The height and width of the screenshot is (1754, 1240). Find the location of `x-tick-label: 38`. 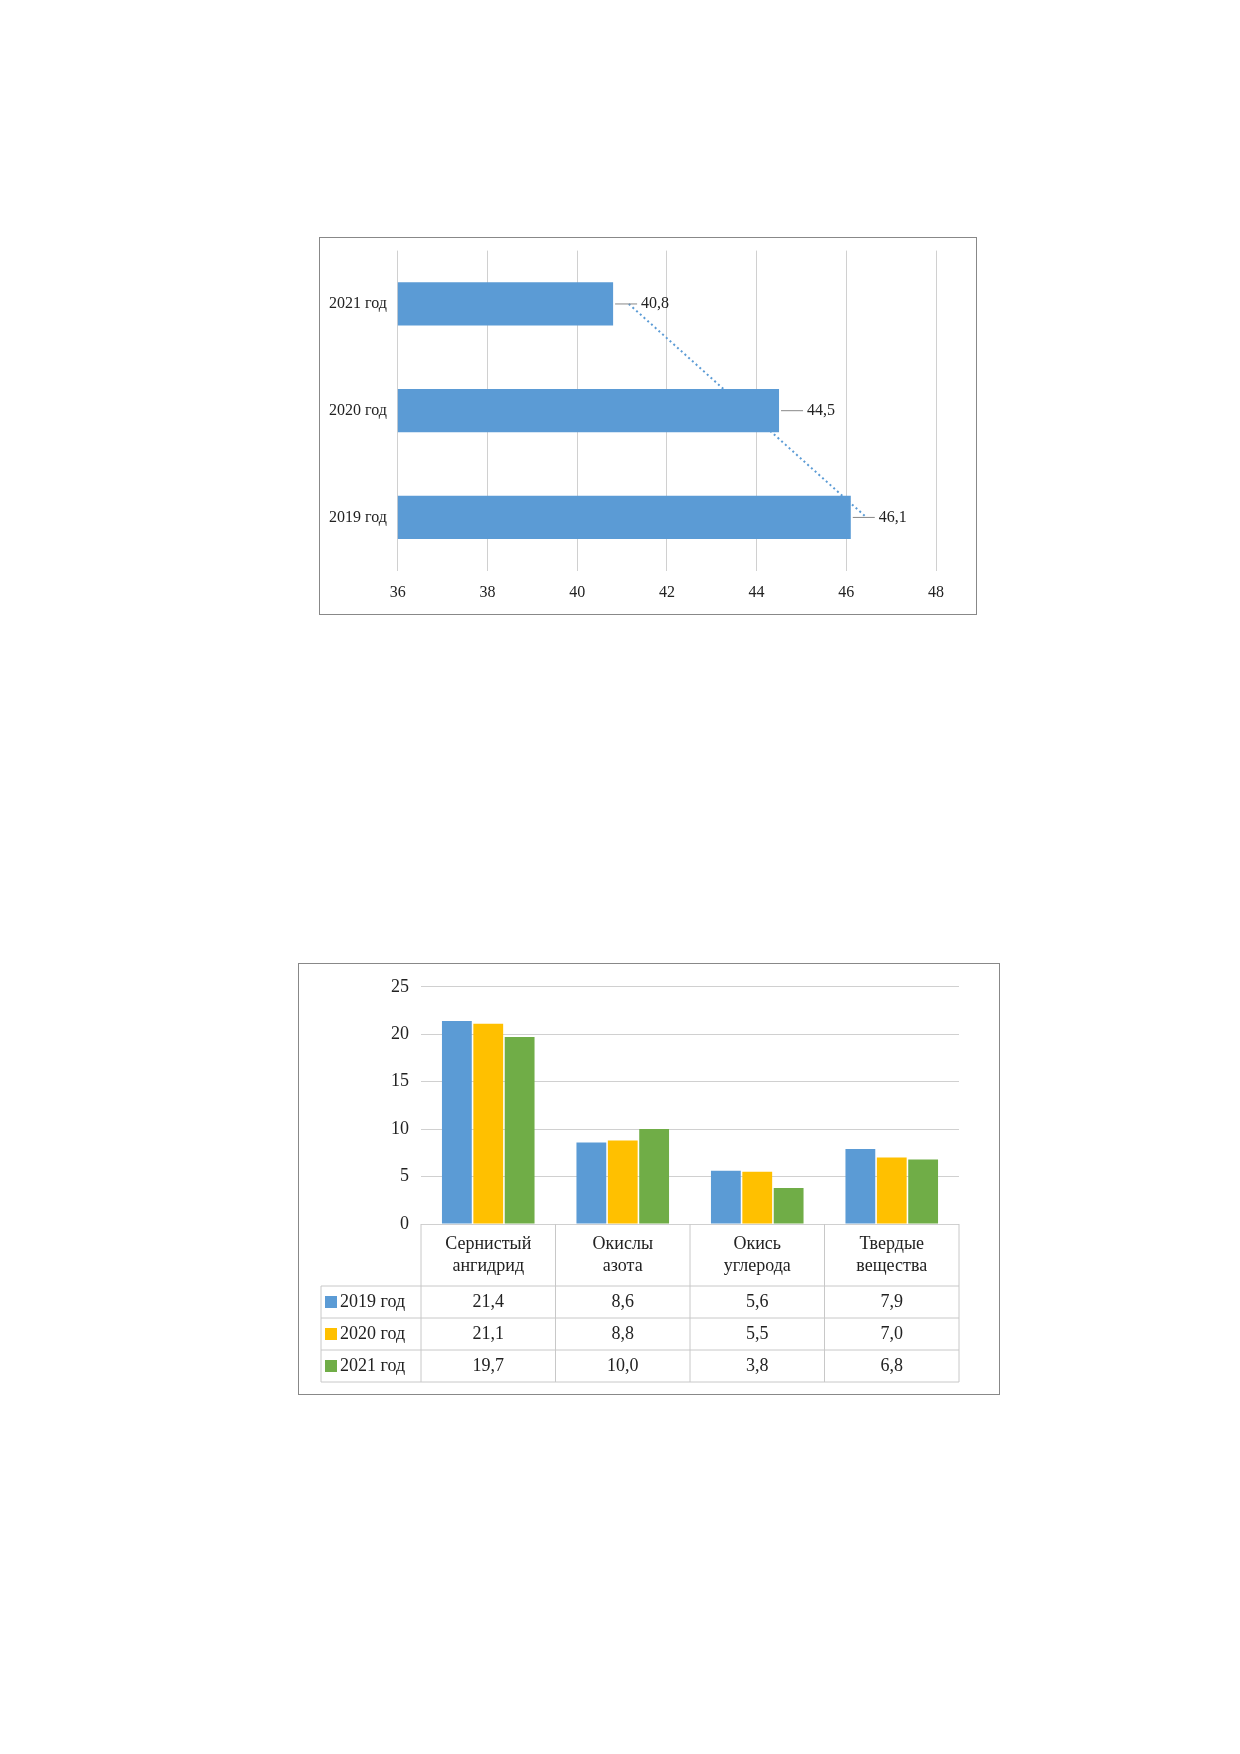

x-tick-label: 38 is located at coordinates (487, 591).